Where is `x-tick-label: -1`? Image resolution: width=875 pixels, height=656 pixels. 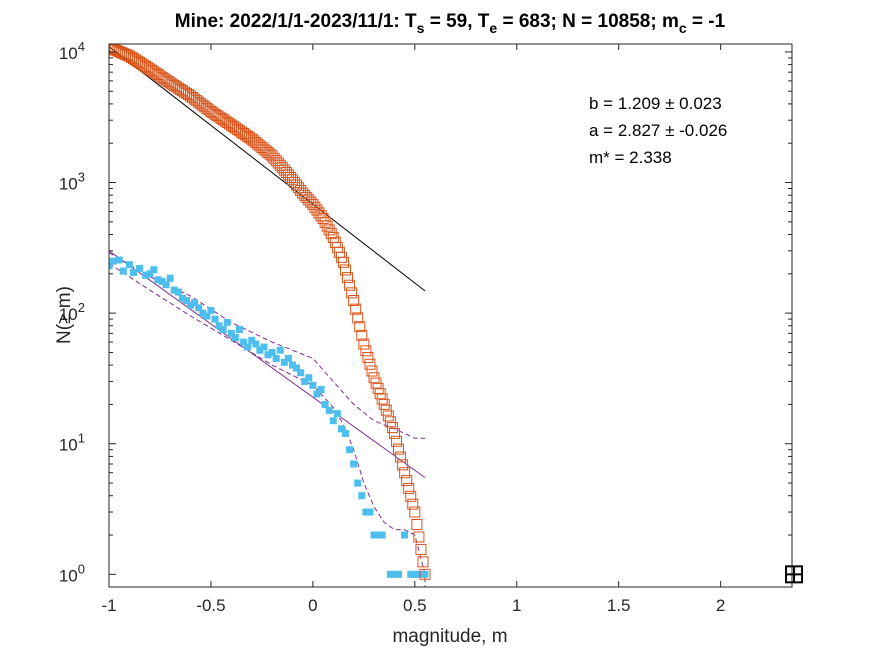 x-tick-label: -1 is located at coordinates (108, 605).